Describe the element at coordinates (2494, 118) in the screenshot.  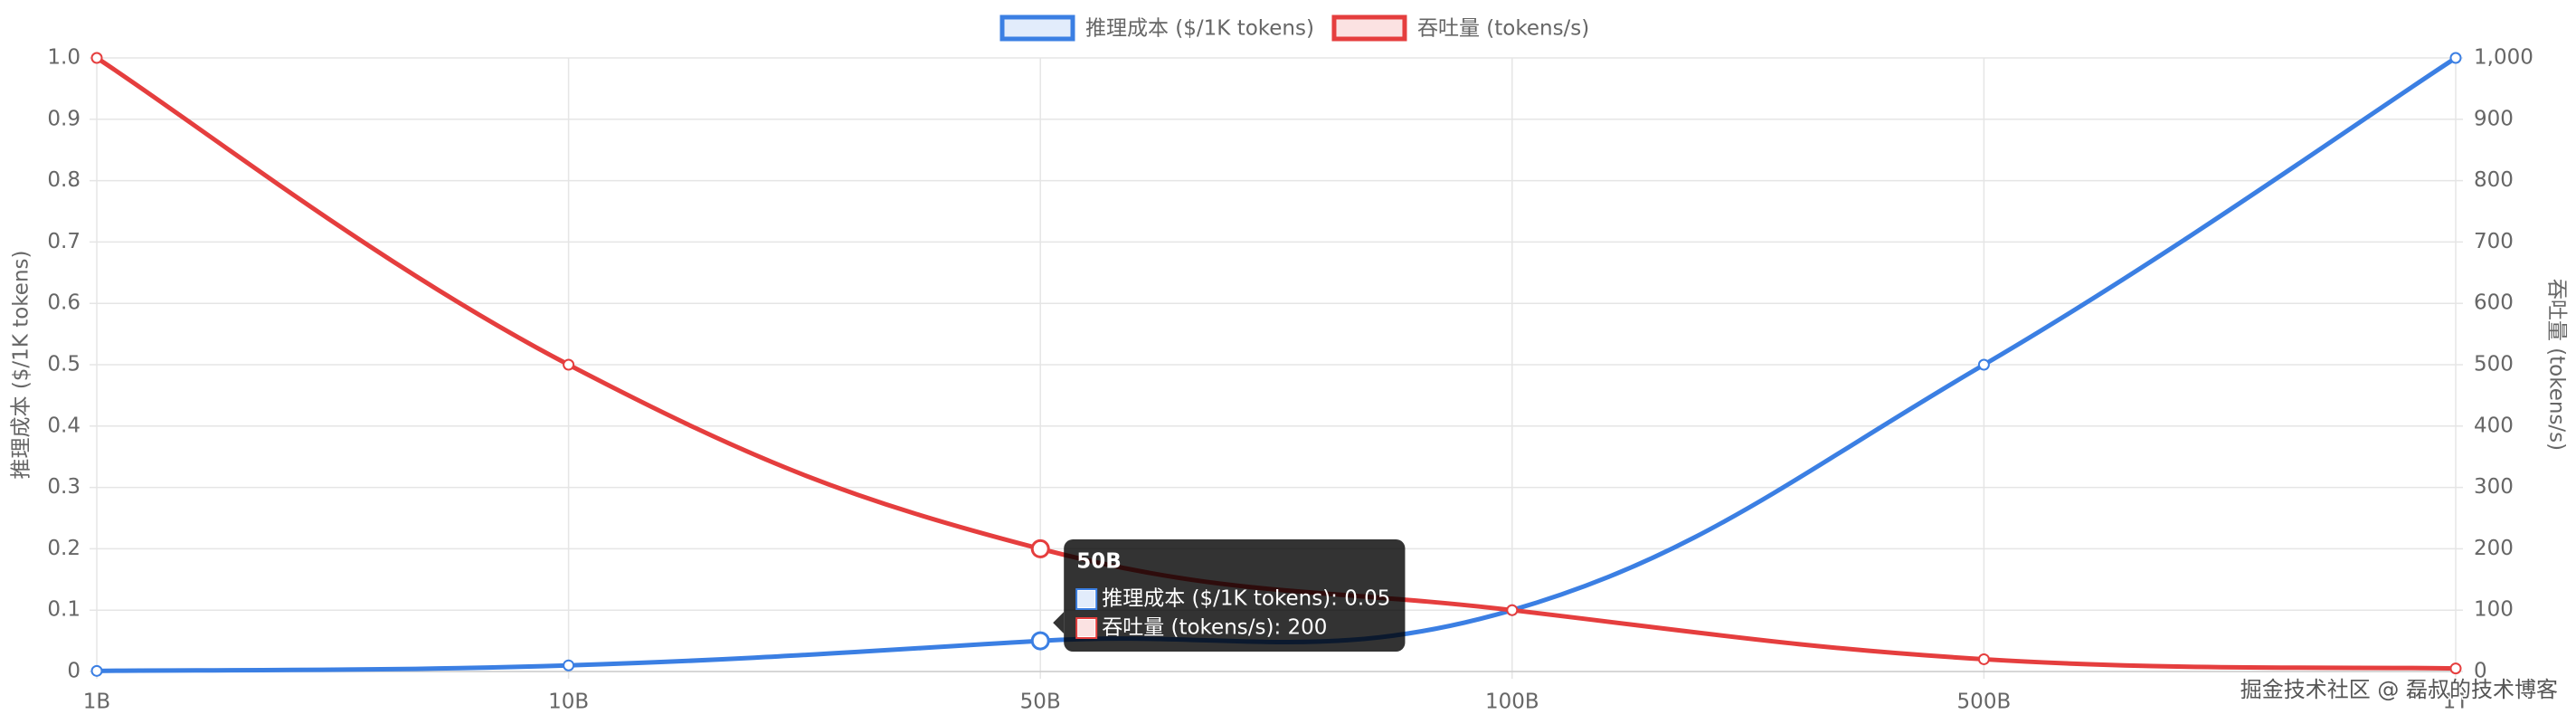
I see `y2-tick-label: 900` at that location.